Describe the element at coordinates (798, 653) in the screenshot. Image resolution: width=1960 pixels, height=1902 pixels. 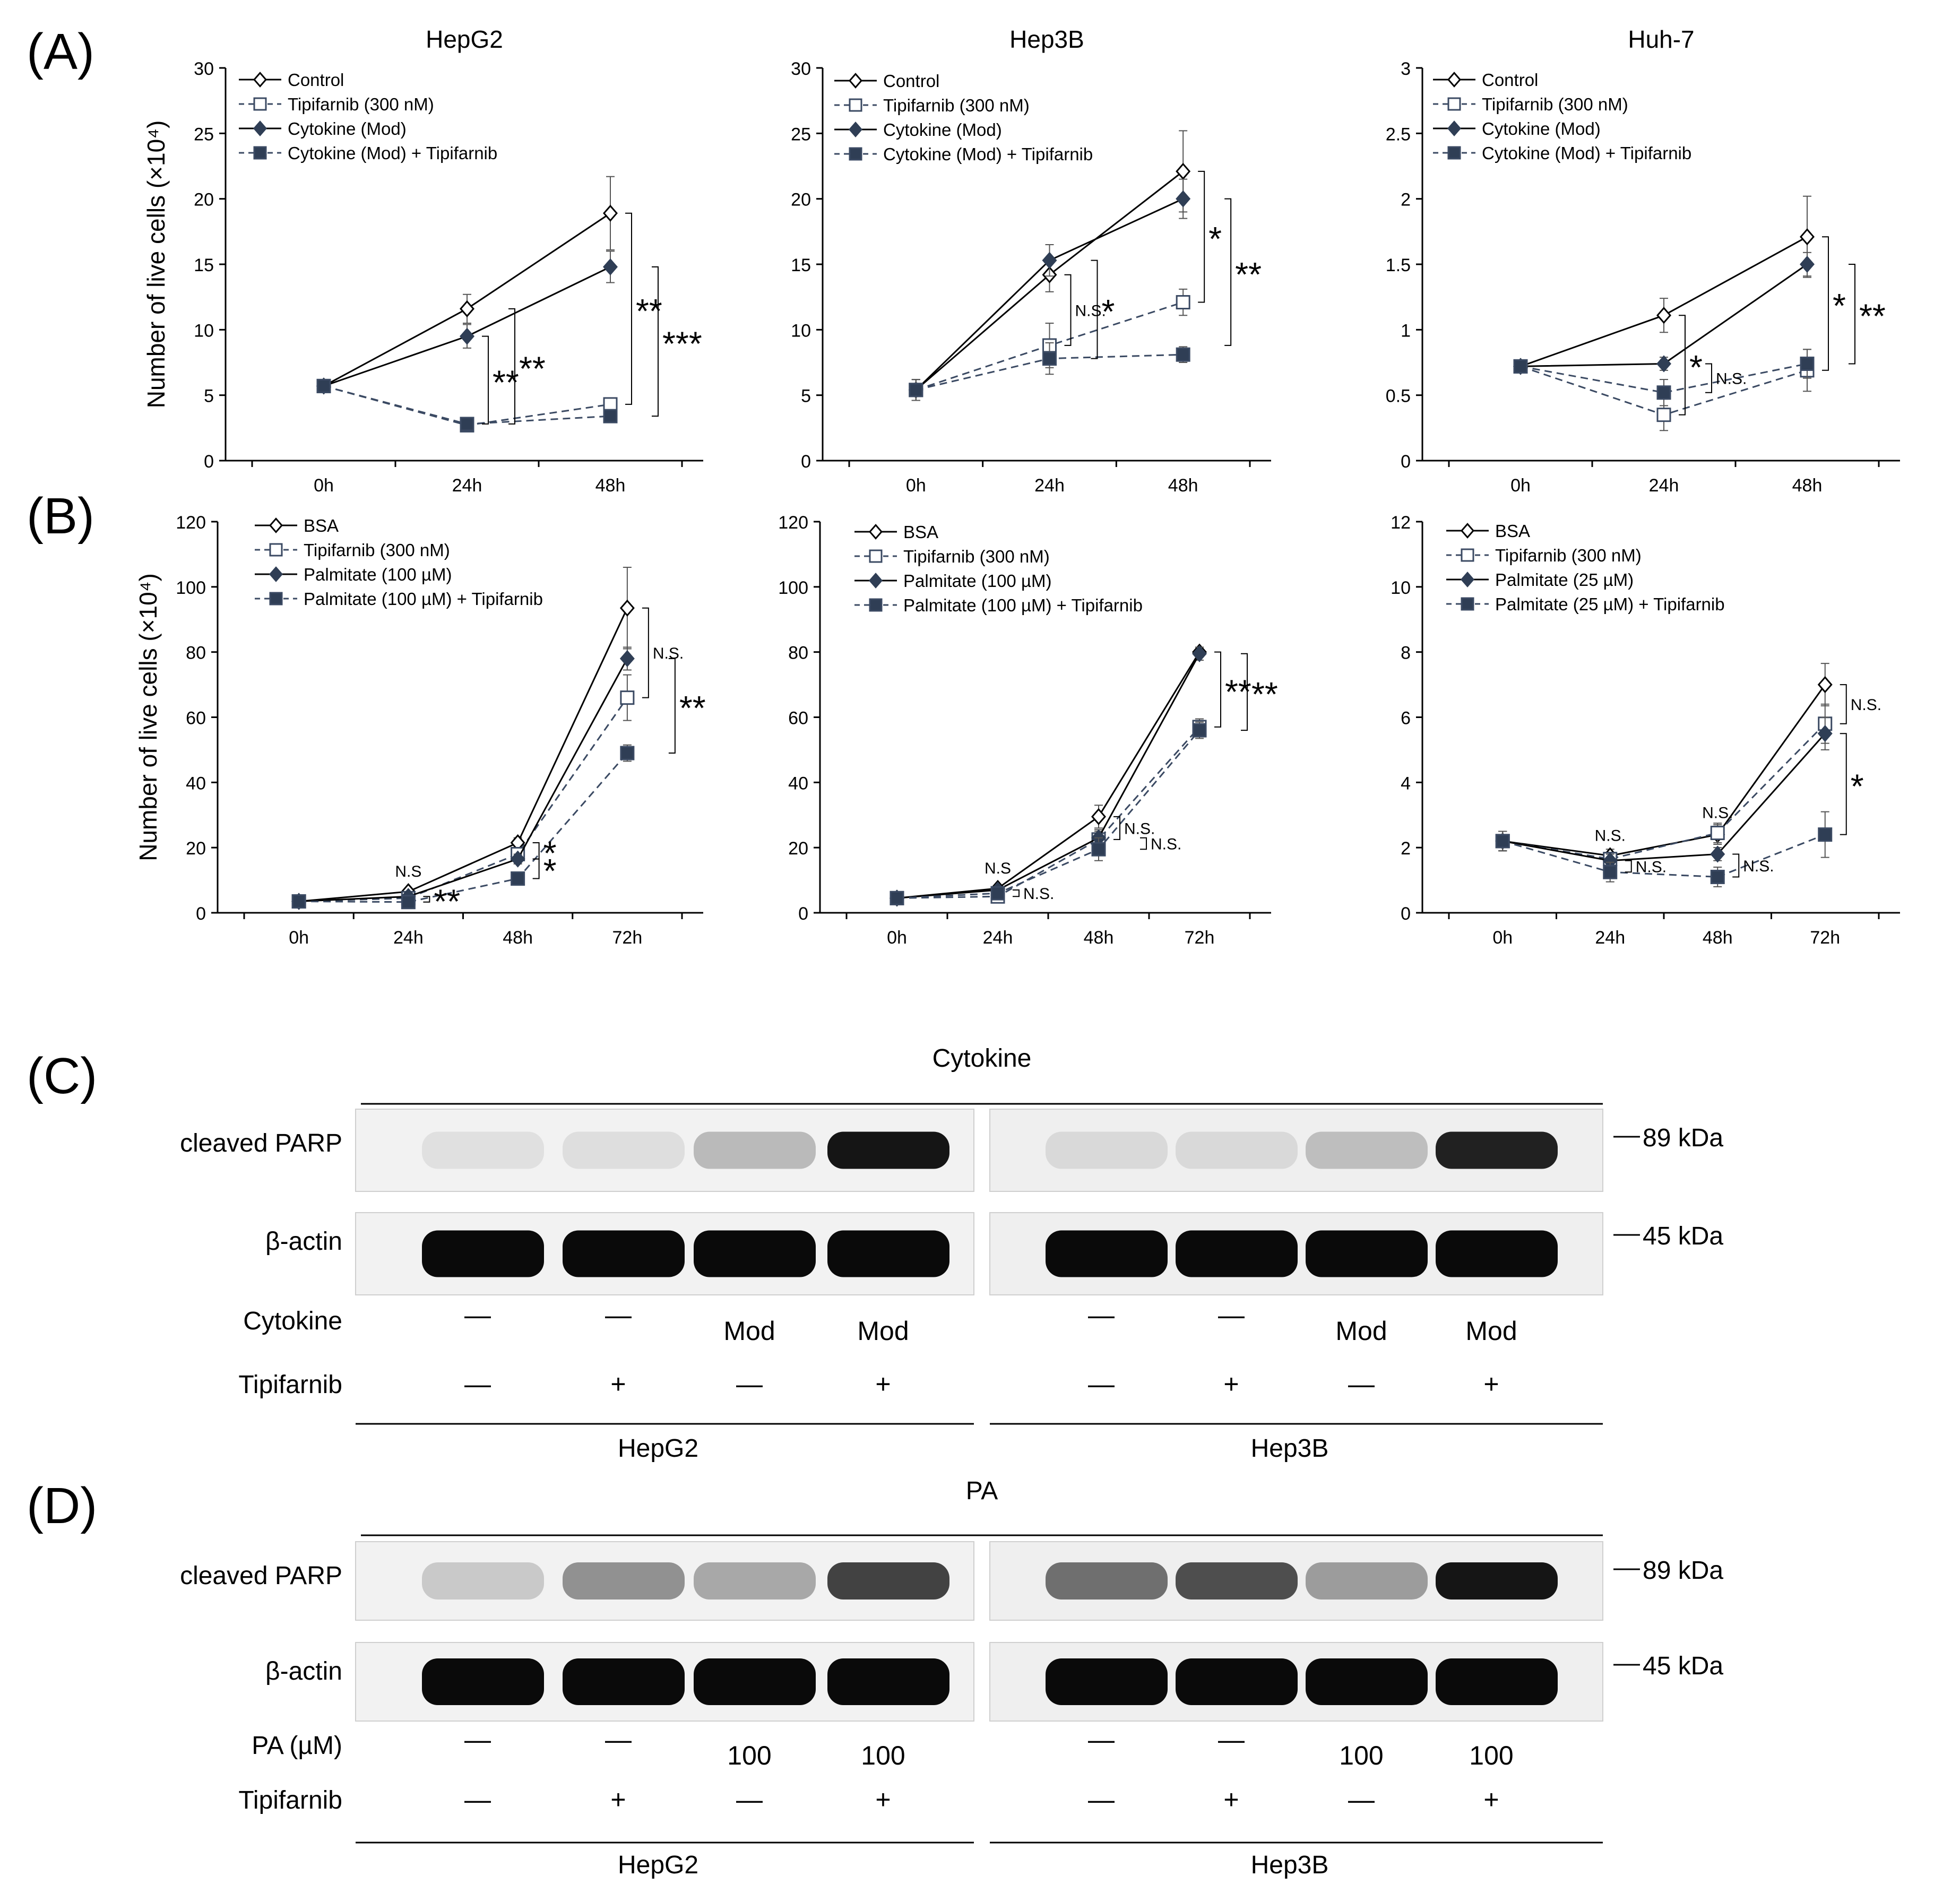
I see `y-tick-label: 80` at that location.